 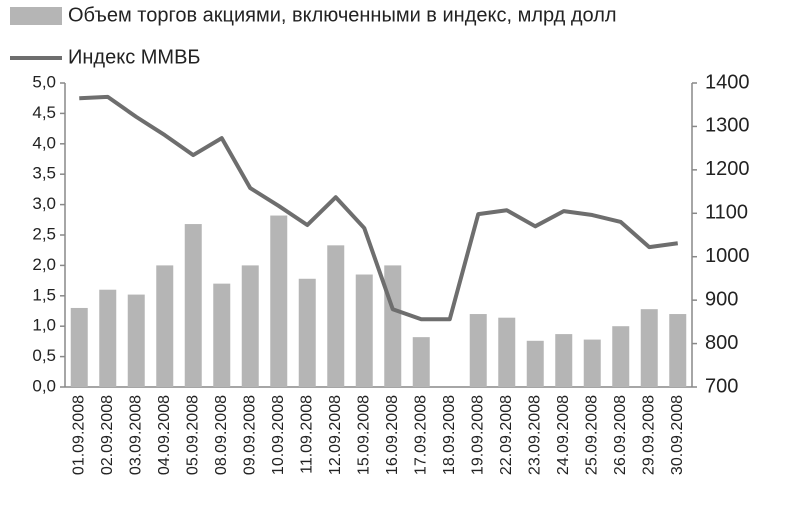 What do you see at coordinates (721, 343) in the screenshot?
I see `y2-tick-label: 800` at bounding box center [721, 343].